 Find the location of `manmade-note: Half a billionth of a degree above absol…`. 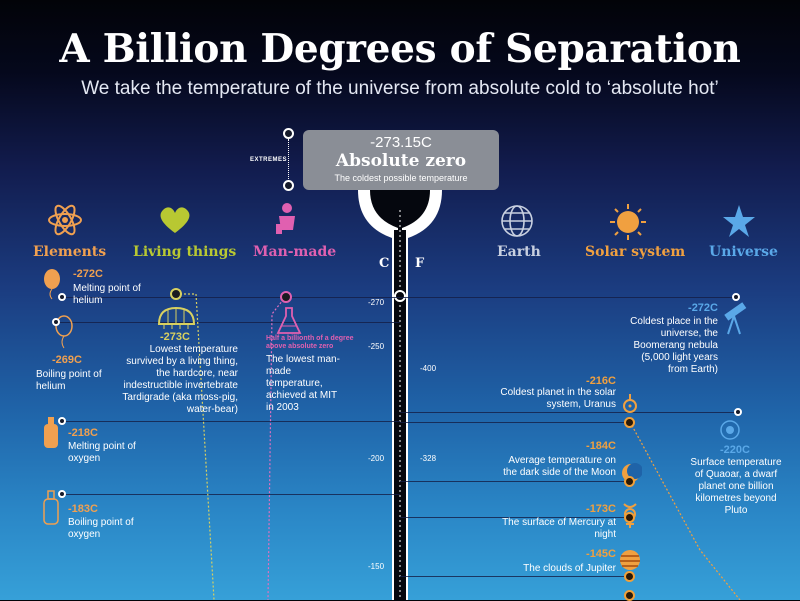

manmade-note: Half a billionth of a degree above absol… is located at coordinates (310, 342).